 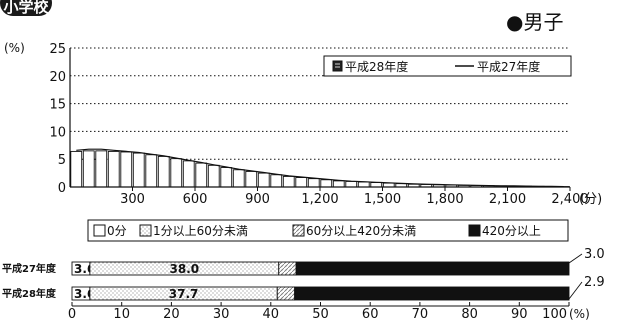 What do you see at coordinates (535, 22) in the screenshot?
I see `gender-label: ●男子` at bounding box center [535, 22].